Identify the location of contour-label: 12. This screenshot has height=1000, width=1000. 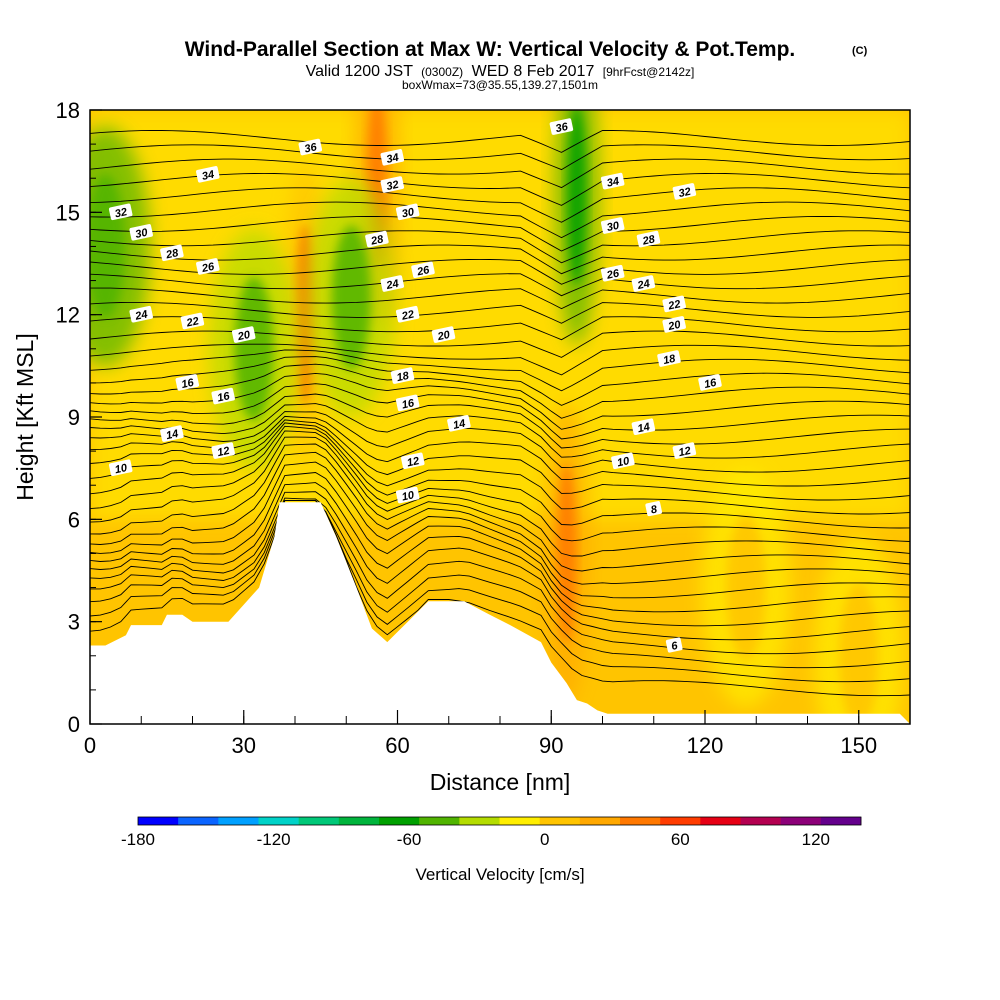
(413, 460).